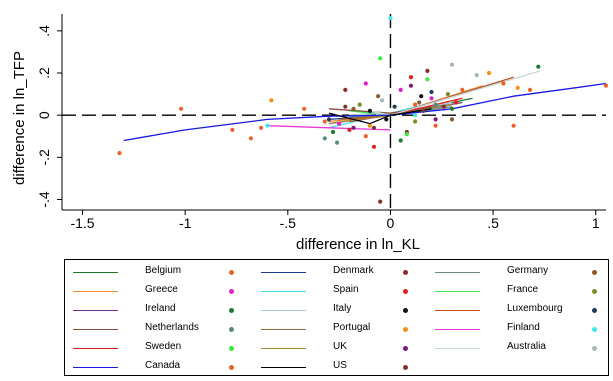 Image resolution: width=613 pixels, height=381 pixels. I want to click on y-tick-label-2: 0, so click(44, 115).